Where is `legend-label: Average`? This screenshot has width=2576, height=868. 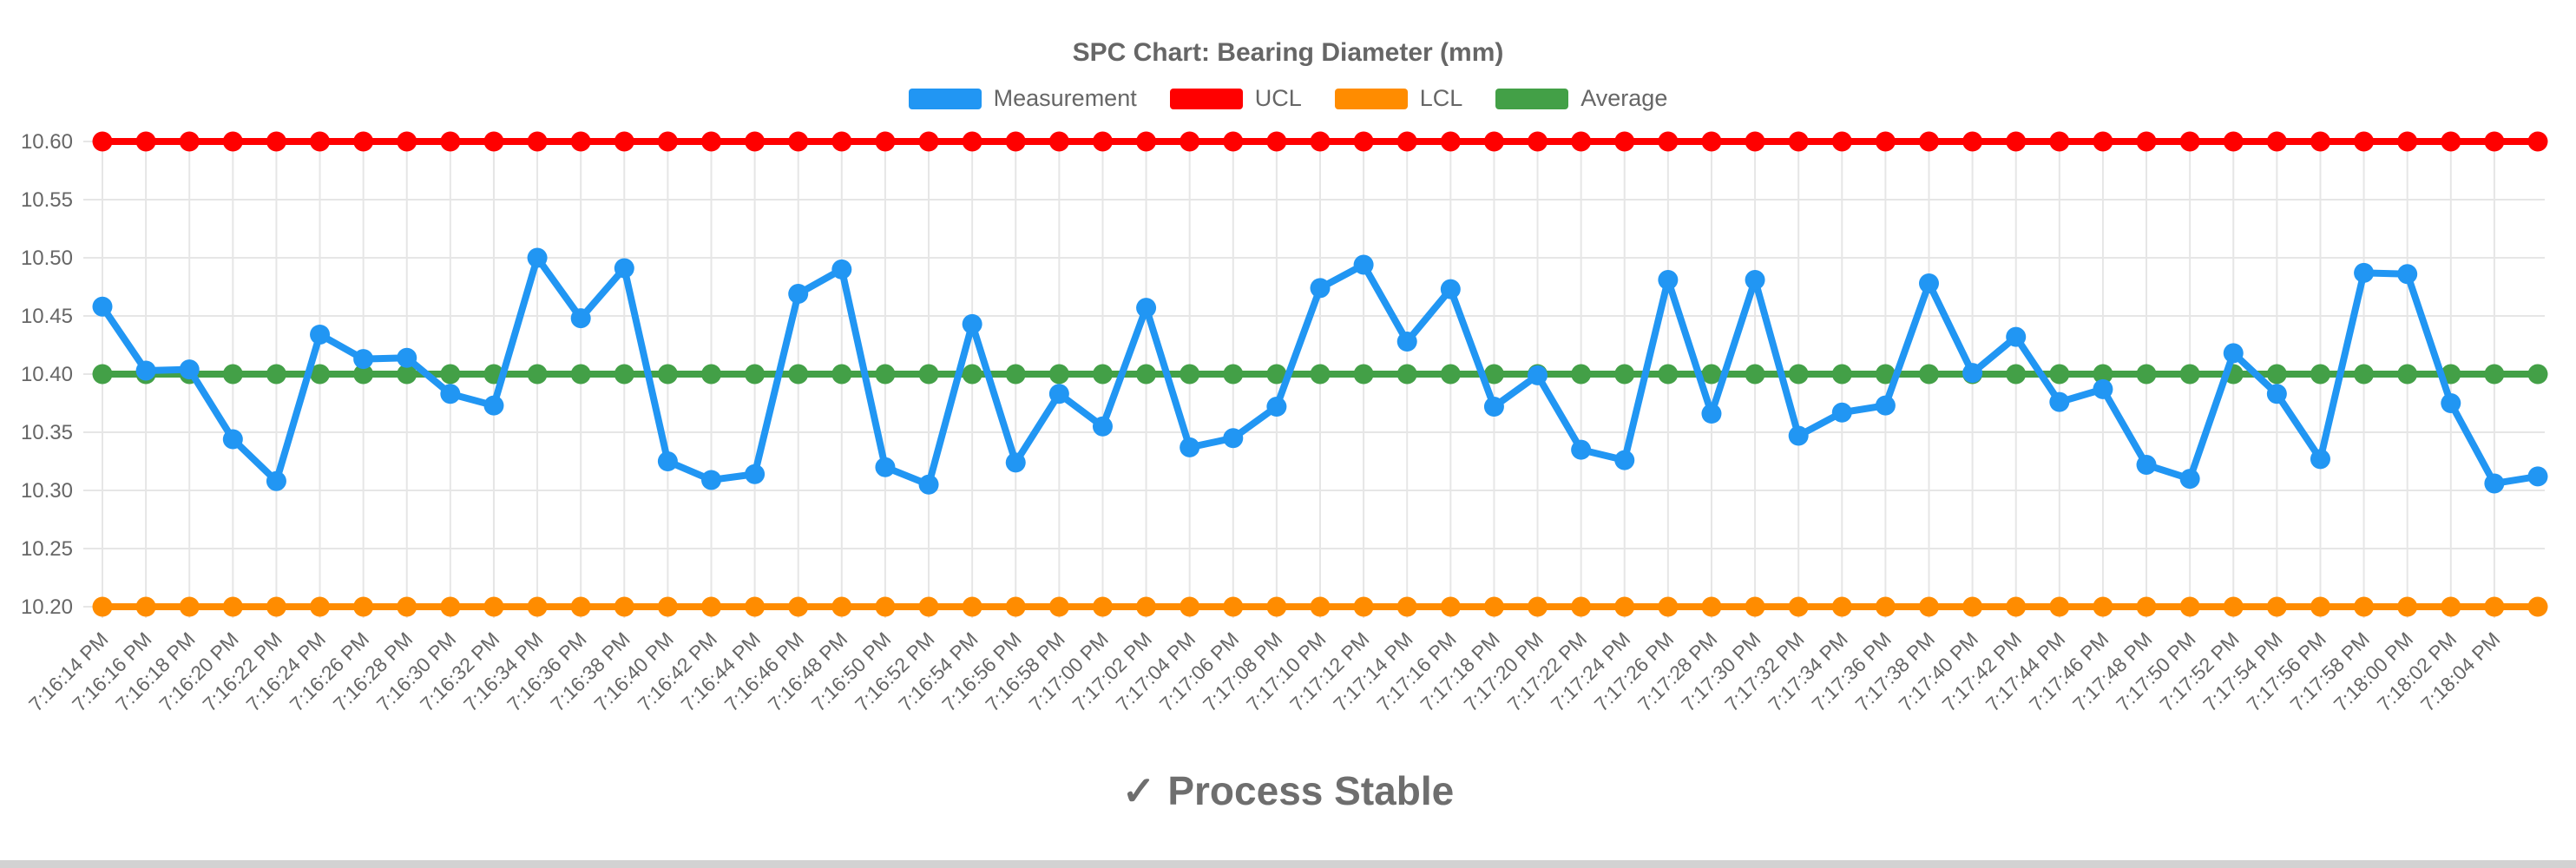 legend-label: Average is located at coordinates (1624, 98).